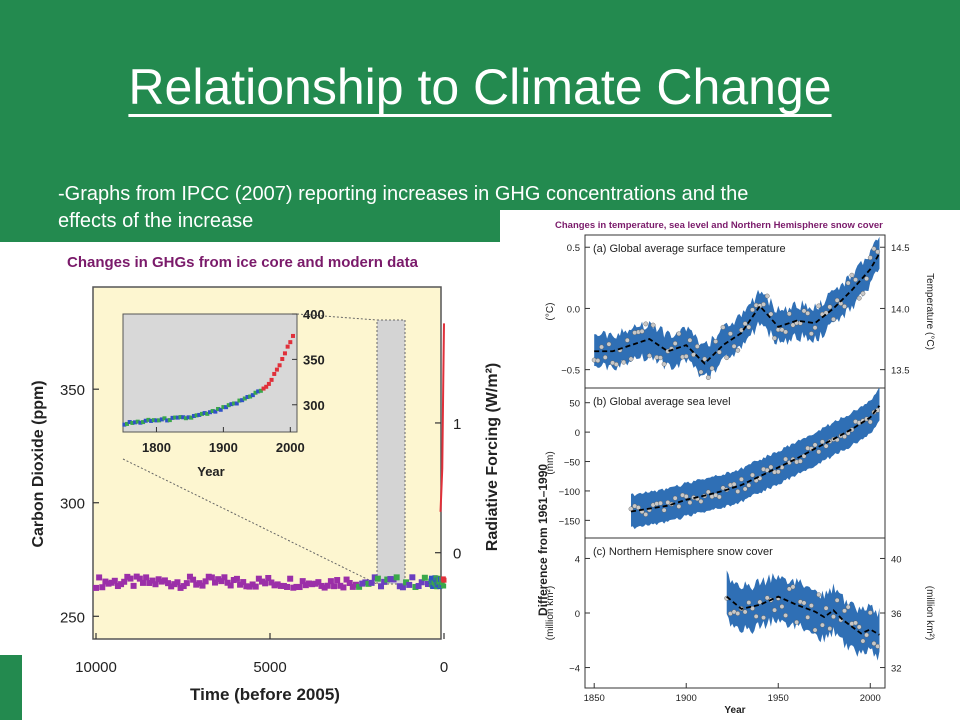 This screenshot has width=960, height=720. What do you see at coordinates (594, 698) in the screenshot?
I see `panel-2-x-tick-label-0: 1850` at bounding box center [594, 698].